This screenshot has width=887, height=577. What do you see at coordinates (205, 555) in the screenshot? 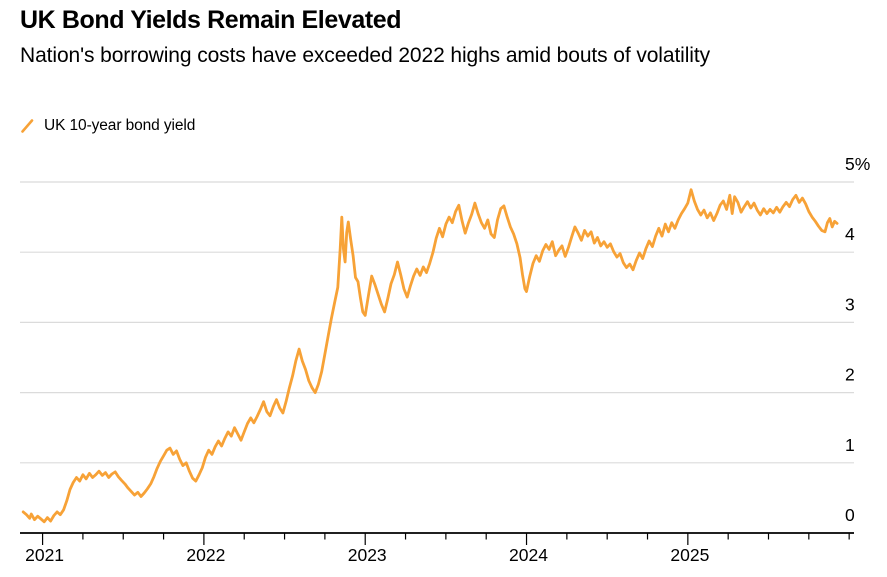
I see `x-axis-label: 2022` at bounding box center [205, 555].